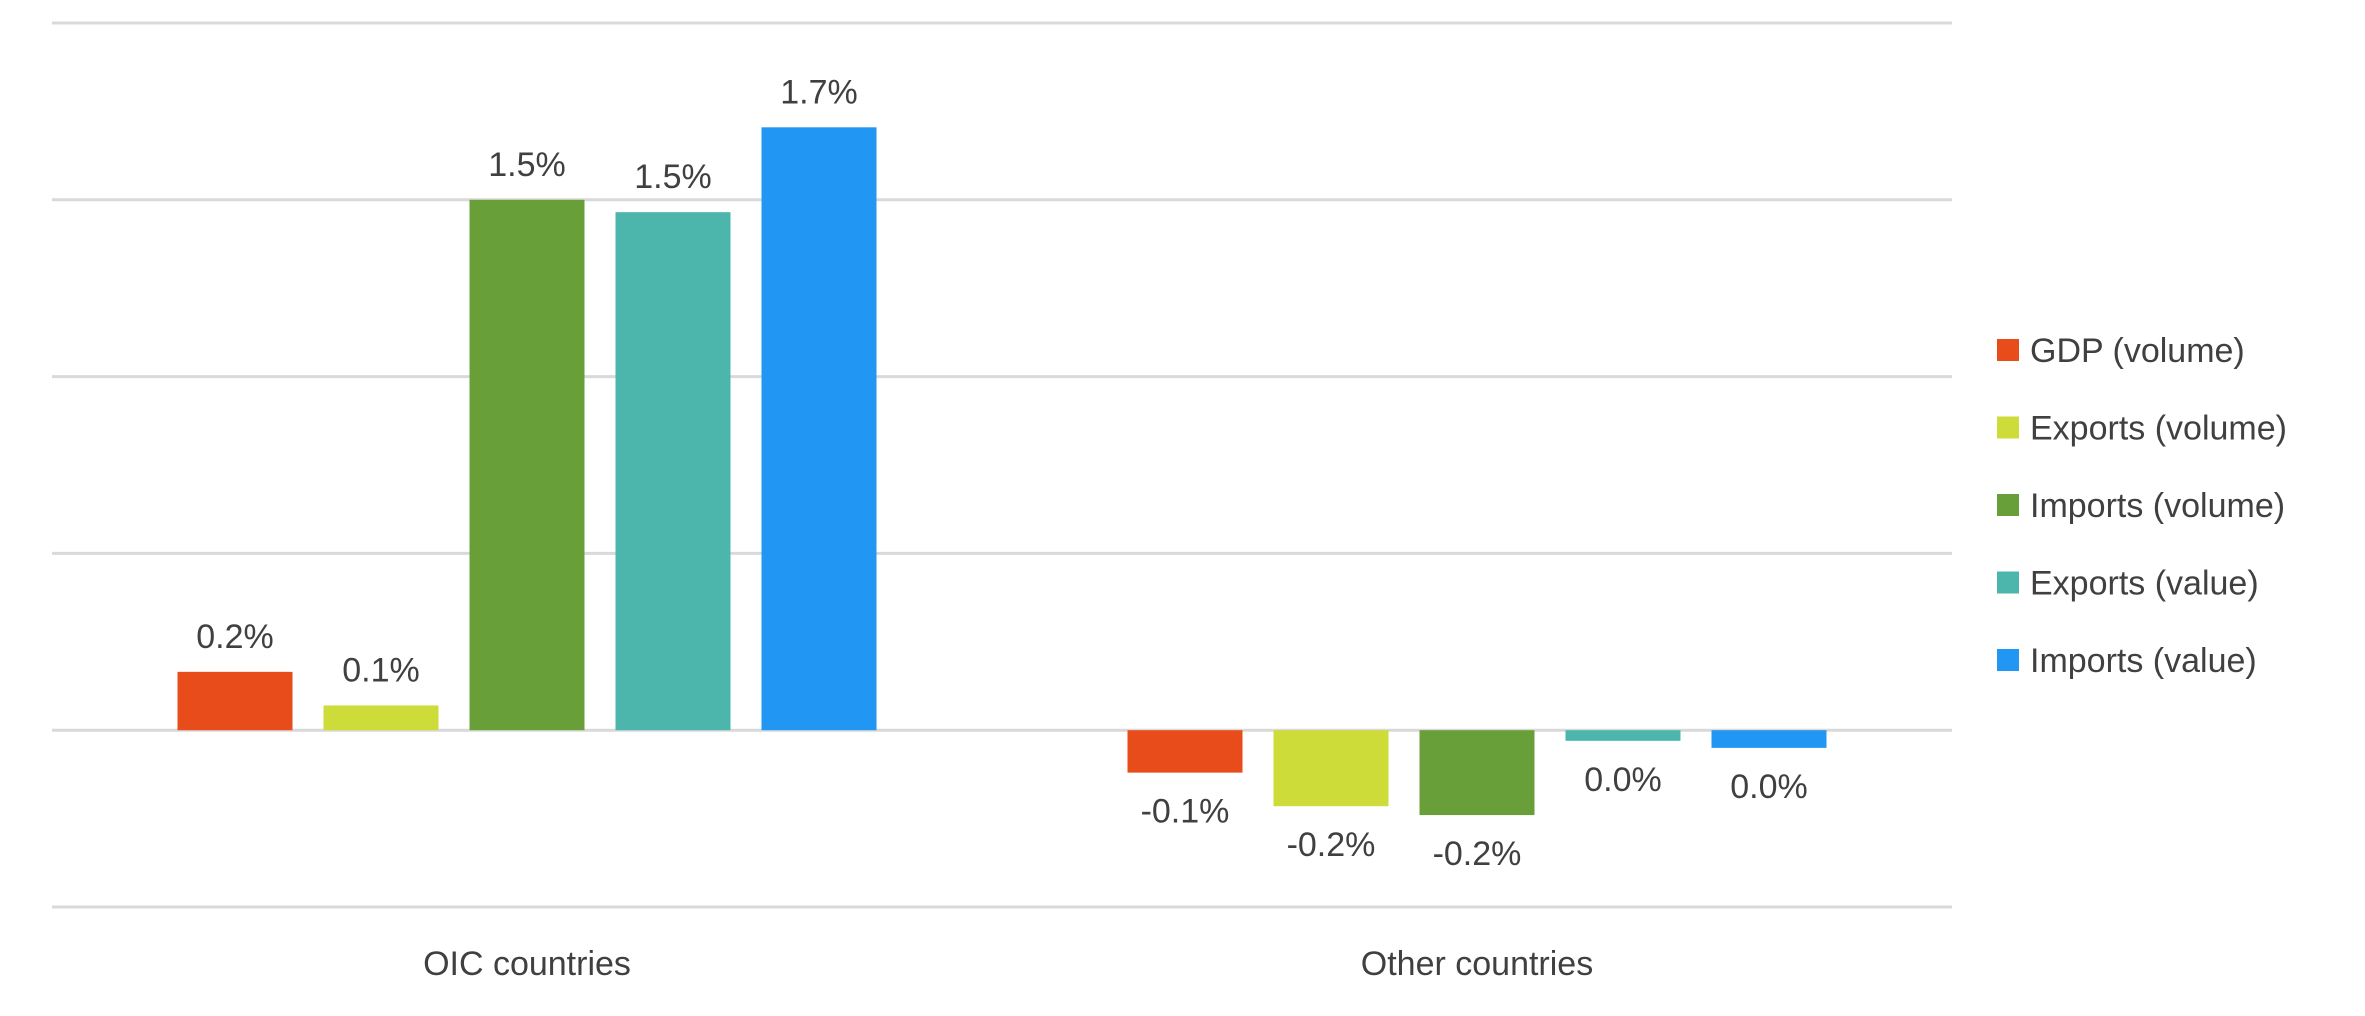 This screenshot has width=2365, height=1016. I want to click on legend-label: Exports (volume), so click(2158, 429).